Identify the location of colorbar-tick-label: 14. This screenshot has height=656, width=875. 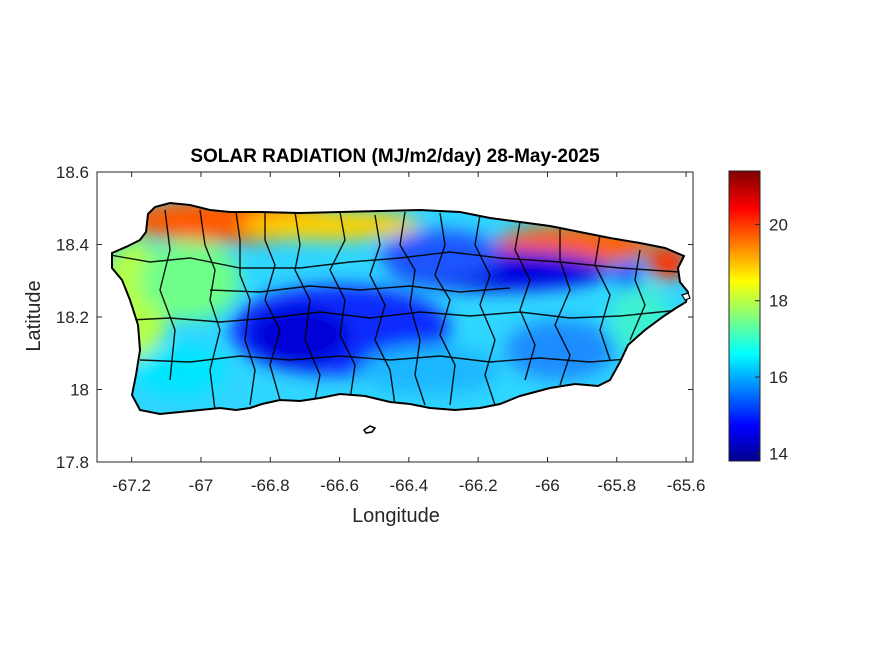
(778, 453).